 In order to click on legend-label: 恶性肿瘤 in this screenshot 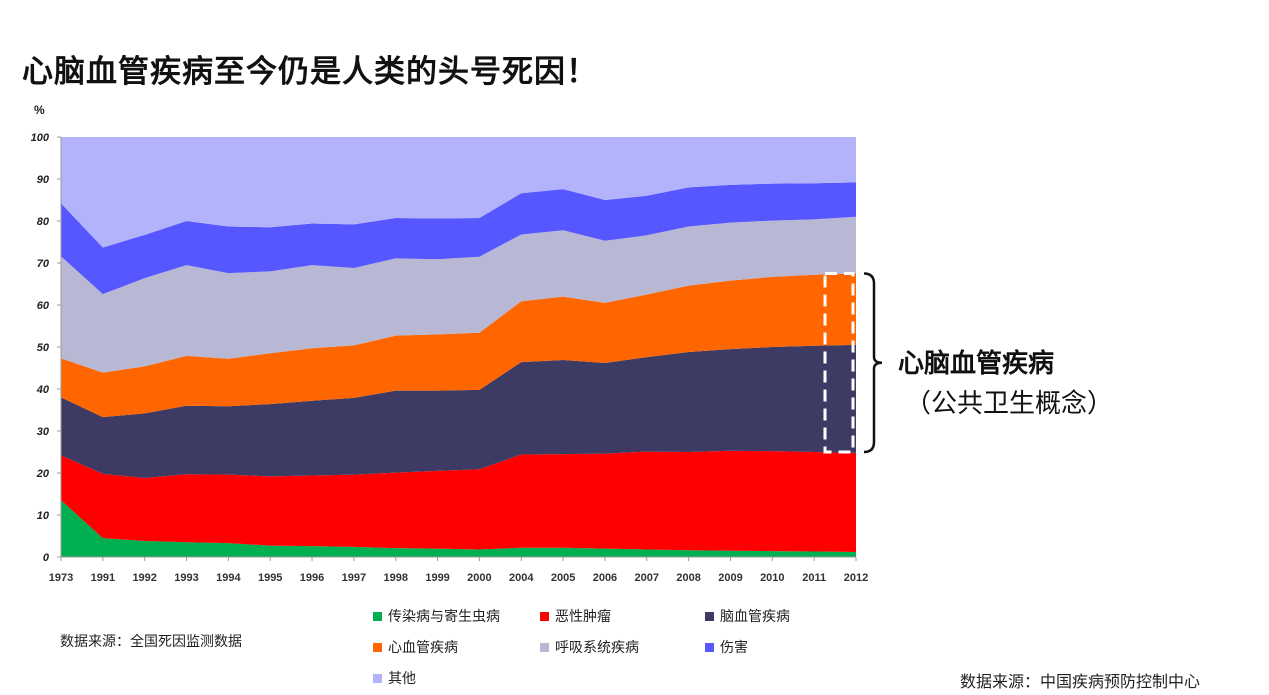, I will do `click(583, 617)`.